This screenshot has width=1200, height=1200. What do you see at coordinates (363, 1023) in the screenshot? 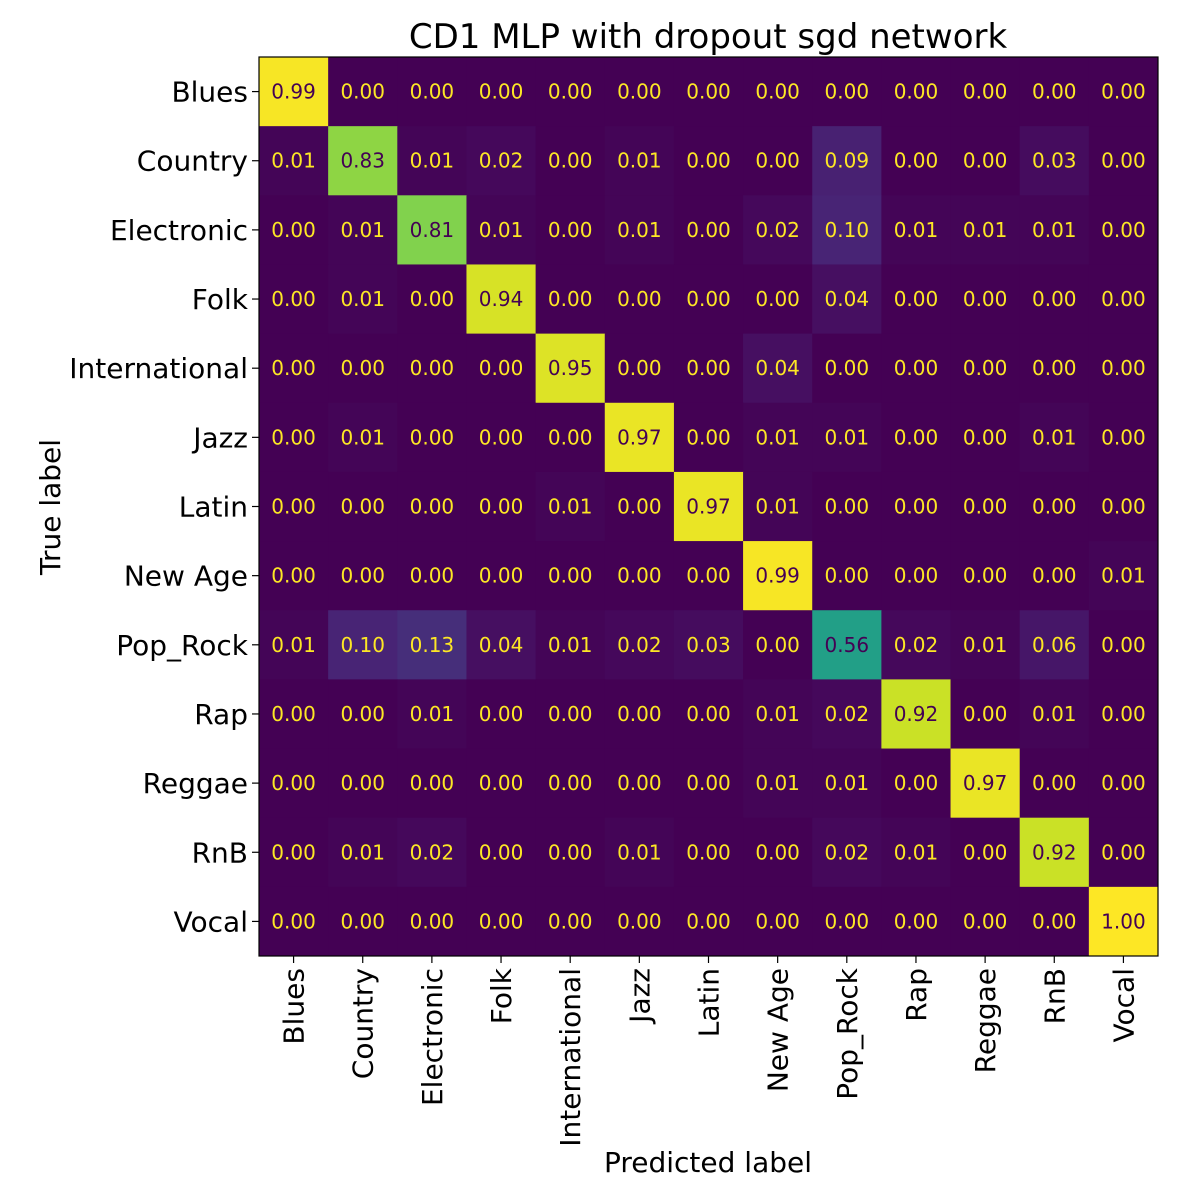
I see `x-tick-label: Country` at bounding box center [363, 1023].